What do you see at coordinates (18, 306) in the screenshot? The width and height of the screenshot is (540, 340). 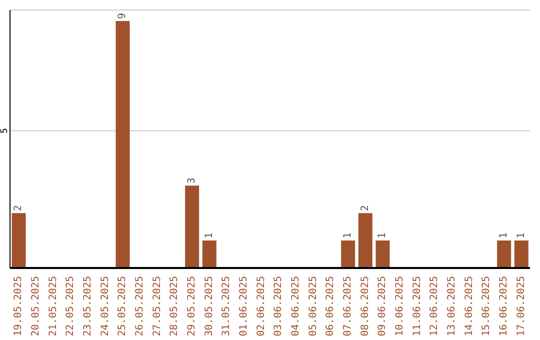 I see `x-tick-label: 19.05.2025` at bounding box center [18, 306].